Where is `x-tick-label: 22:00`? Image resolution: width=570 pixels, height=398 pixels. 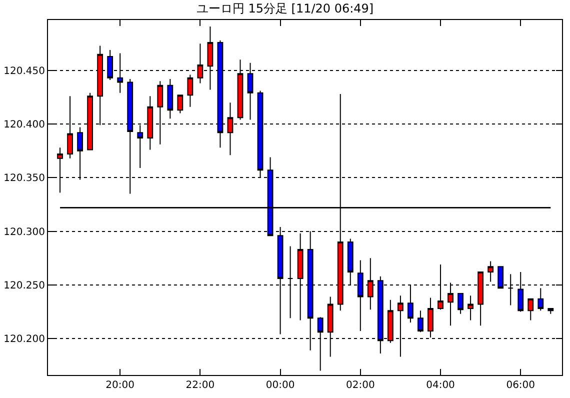 x-tick-label: 22:00 is located at coordinates (200, 385).